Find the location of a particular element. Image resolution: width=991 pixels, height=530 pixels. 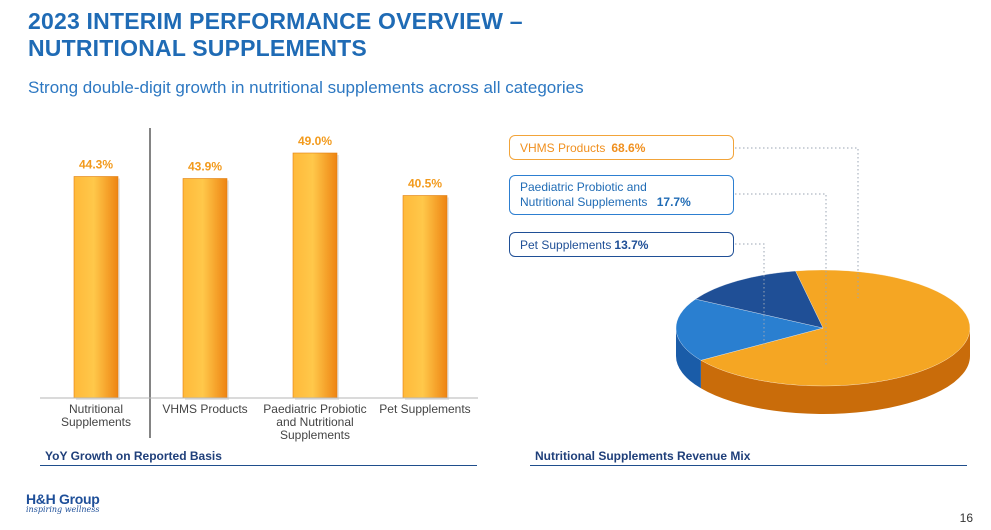

logo-text: H&H Group is located at coordinates (63, 499).